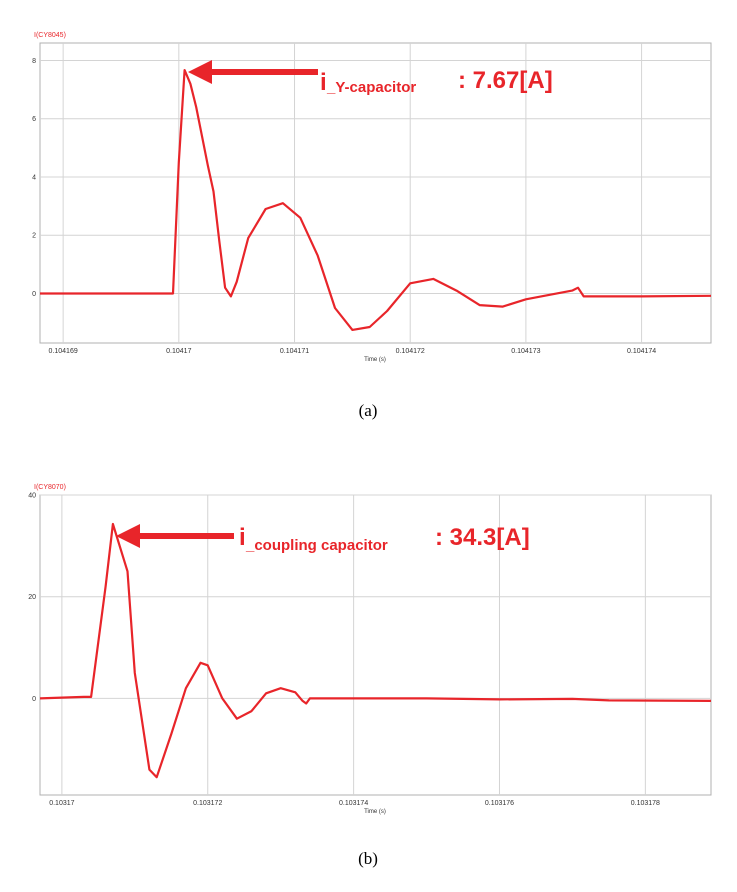  What do you see at coordinates (242, 537) in the screenshot?
I see `chart-b-annotation-prefix: i` at bounding box center [242, 537].